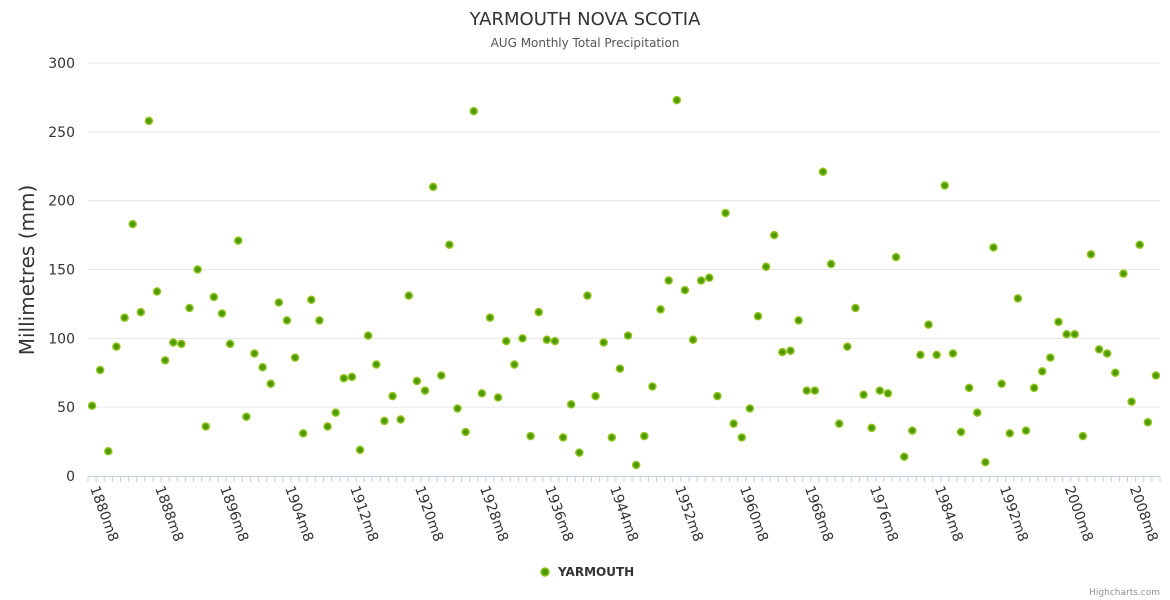 The height and width of the screenshot is (600, 1170). I want to click on legend-item-yarmouth: YARMOUTH, so click(587, 572).